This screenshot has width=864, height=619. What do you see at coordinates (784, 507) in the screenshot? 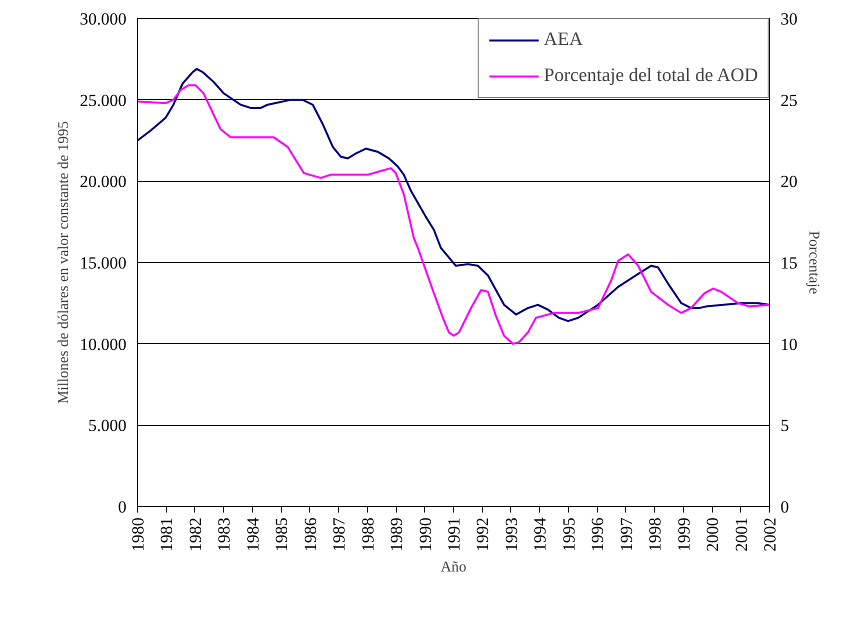
I see `y2-tick-label: 0` at bounding box center [784, 507].